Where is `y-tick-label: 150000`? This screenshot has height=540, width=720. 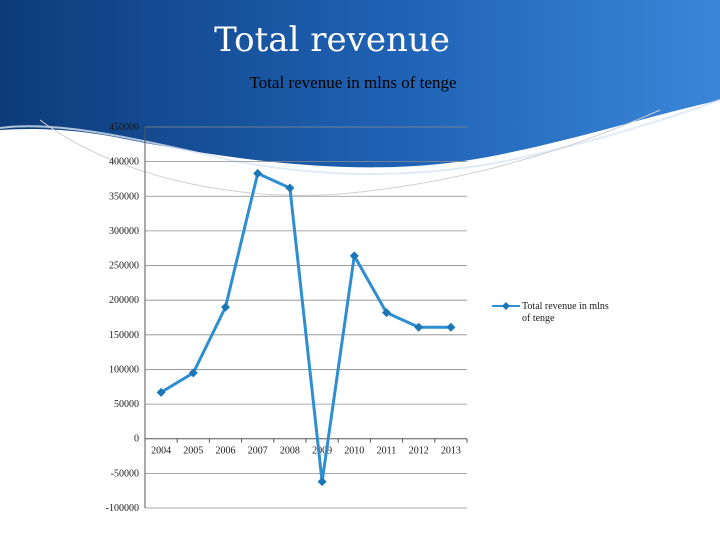 y-tick-label: 150000 is located at coordinates (124, 335).